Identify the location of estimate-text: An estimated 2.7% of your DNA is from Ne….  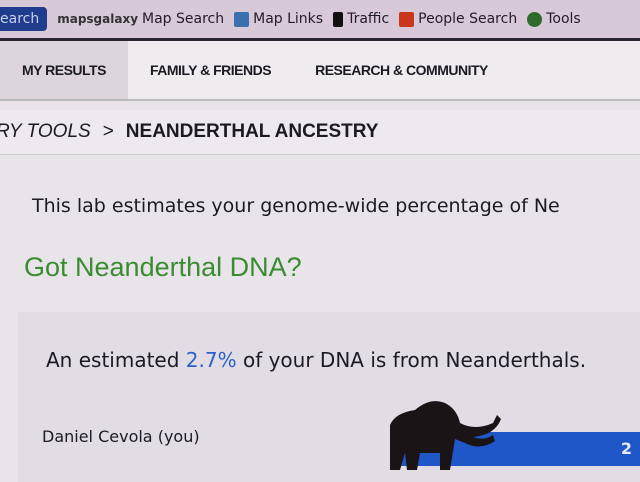
(316, 360).